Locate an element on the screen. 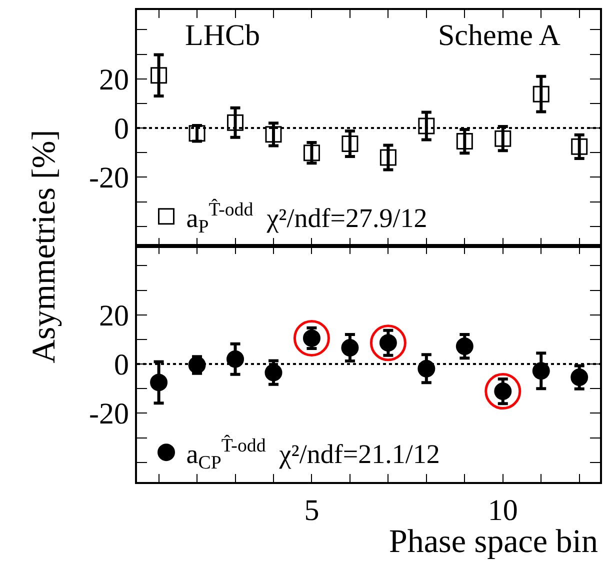 The width and height of the screenshot is (605, 567). legend-label: a$_{P}$$^{T̂-odd}$ χ²/ndf=27.9/12 is located at coordinates (307, 218).